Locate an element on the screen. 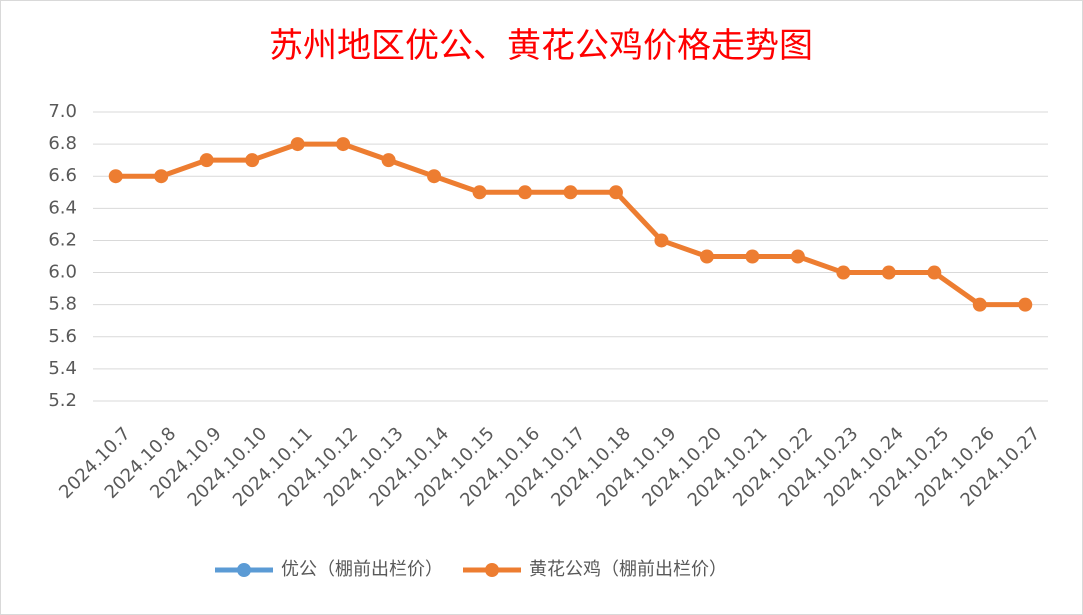 This screenshot has width=1083, height=615. y-tick-label: 5.8 is located at coordinates (62, 304).